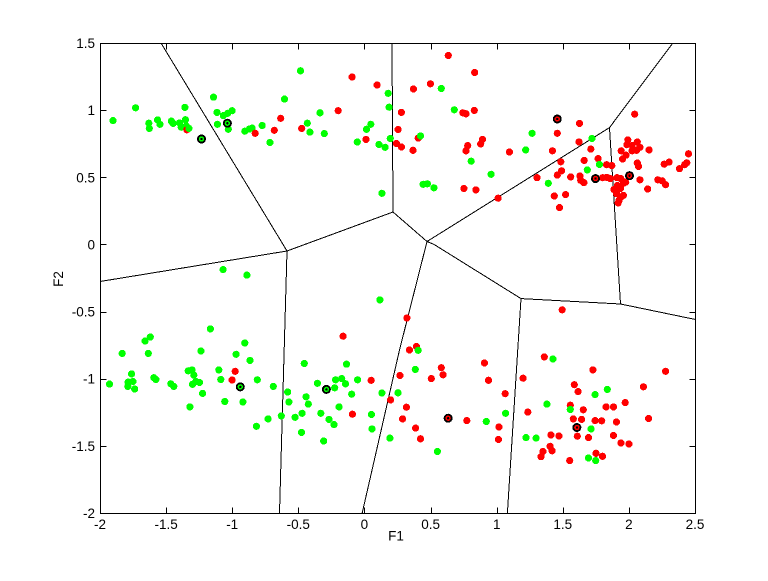  What do you see at coordinates (695, 524) in the screenshot?
I see `svg-text: 2.5` at bounding box center [695, 524].